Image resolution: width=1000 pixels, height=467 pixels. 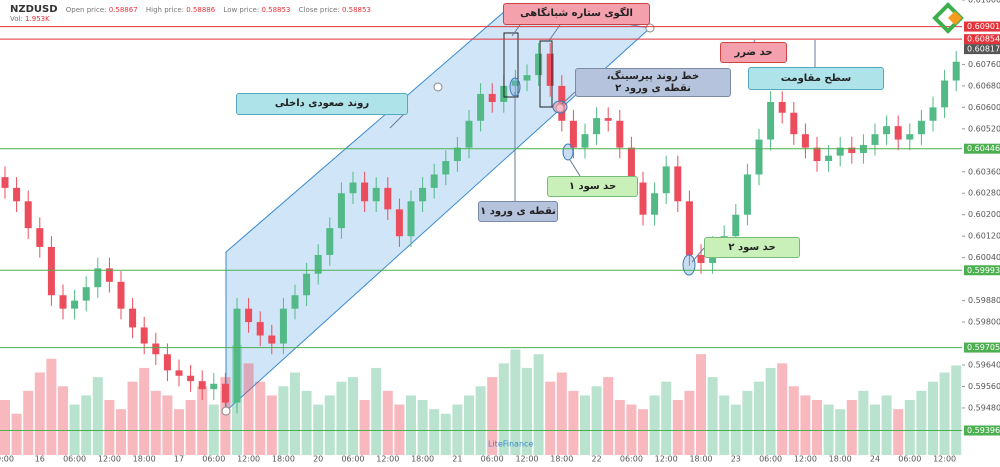 I want to click on x-tick-label: 23, so click(x=736, y=459).